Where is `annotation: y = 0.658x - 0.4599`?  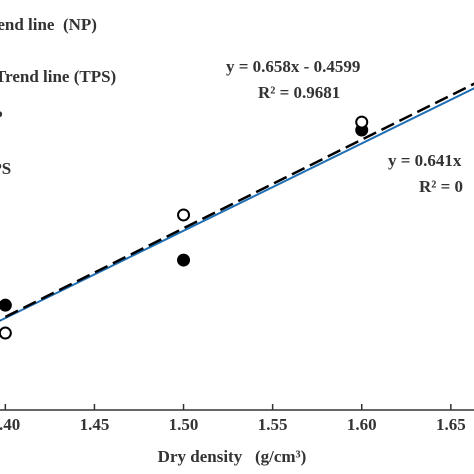 annotation: y = 0.658x - 0.4599 is located at coordinates (293, 66).